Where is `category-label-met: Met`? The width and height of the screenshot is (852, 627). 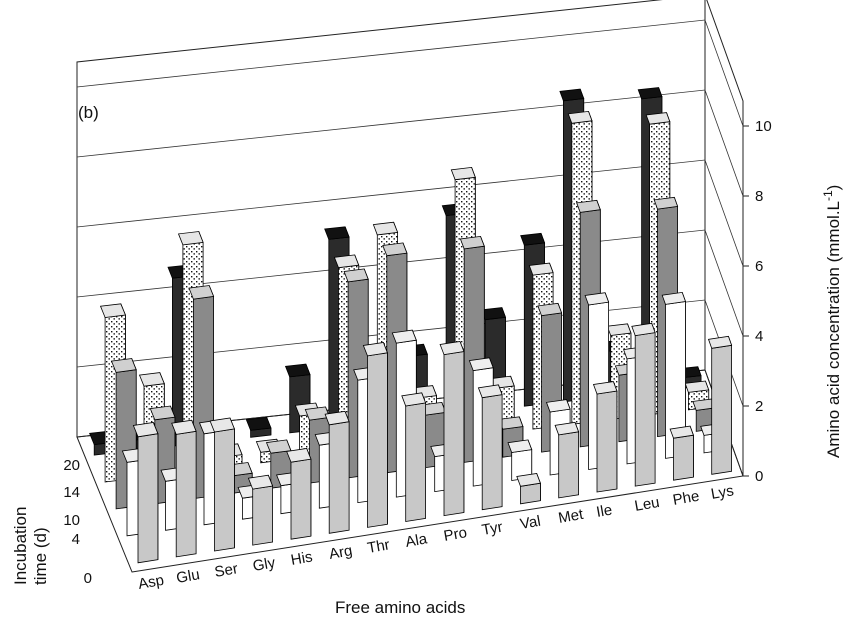
category-label-met: Met is located at coordinates (571, 516).